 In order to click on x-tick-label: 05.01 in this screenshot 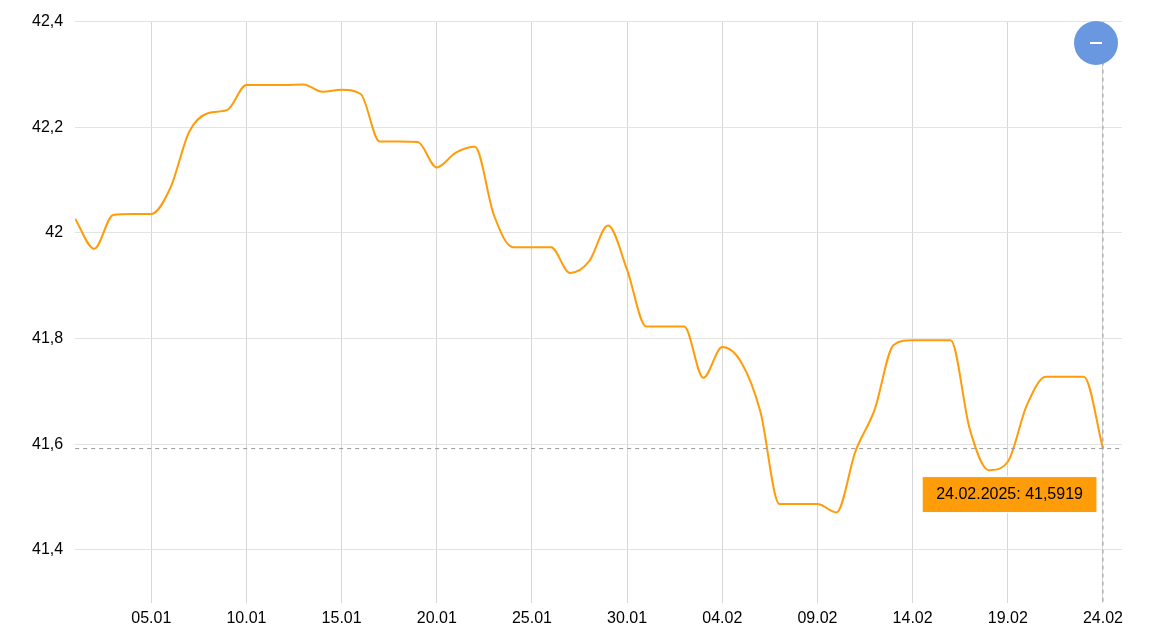, I will do `click(151, 617)`.